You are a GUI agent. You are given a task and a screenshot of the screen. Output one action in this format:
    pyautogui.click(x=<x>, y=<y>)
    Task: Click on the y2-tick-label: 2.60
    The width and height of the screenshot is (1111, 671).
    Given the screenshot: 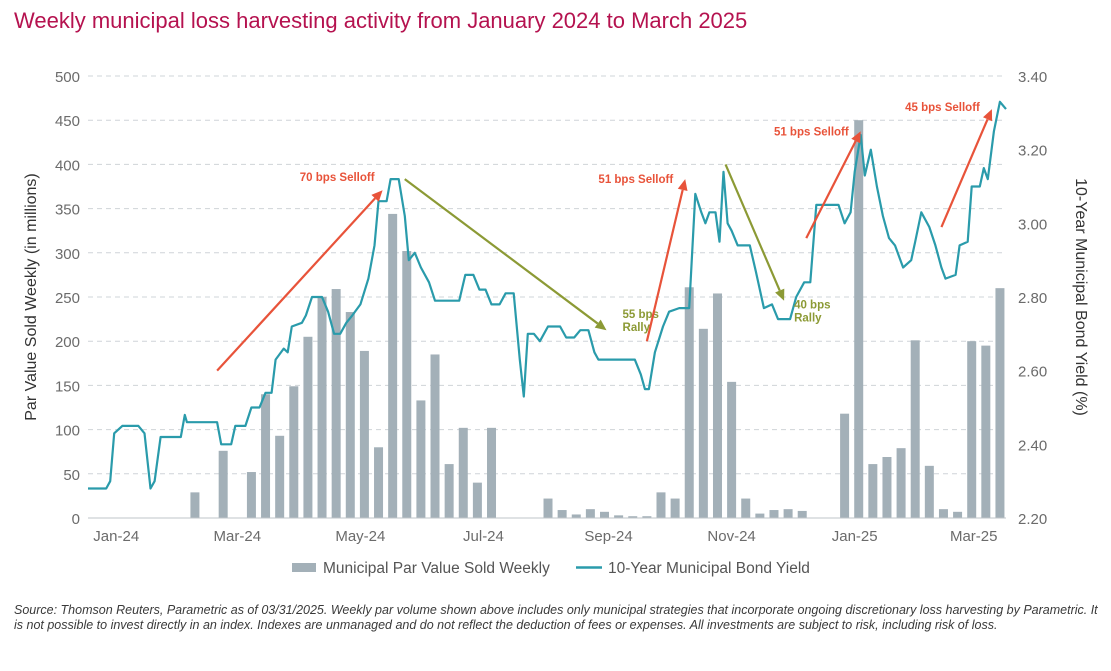 What is the action you would take?
    pyautogui.click(x=1032, y=372)
    